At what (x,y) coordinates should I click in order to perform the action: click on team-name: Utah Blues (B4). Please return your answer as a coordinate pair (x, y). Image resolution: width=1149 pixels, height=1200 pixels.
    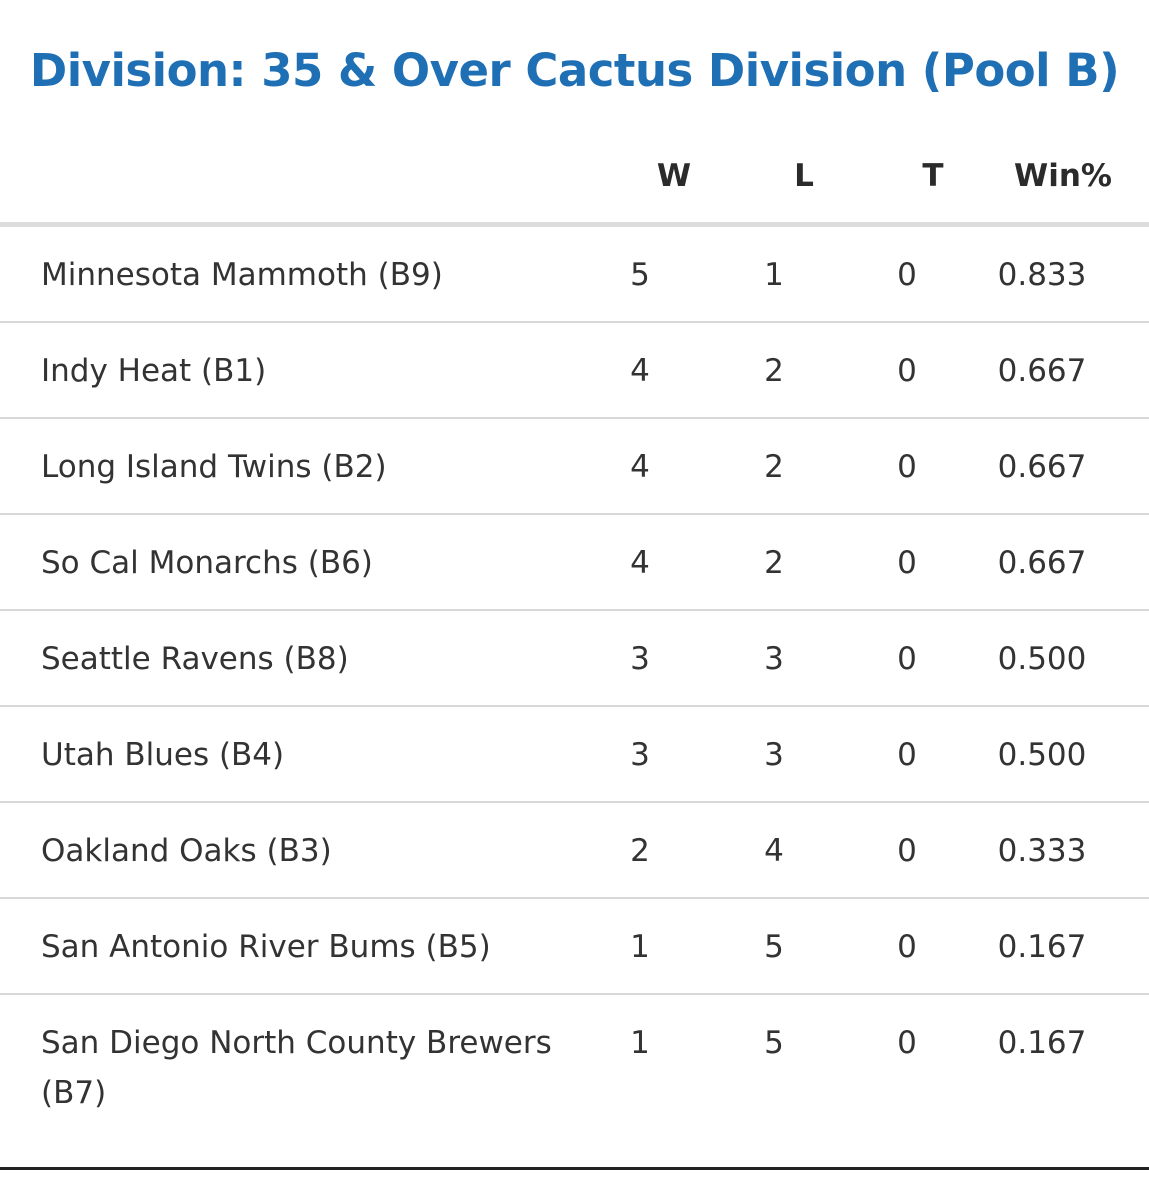
    Looking at the image, I should click on (163, 755).